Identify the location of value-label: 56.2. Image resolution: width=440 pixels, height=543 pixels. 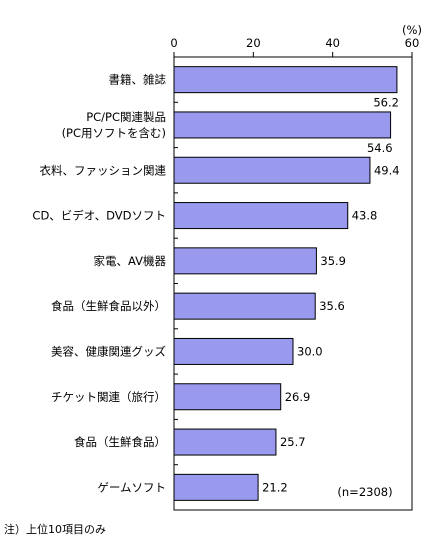
(386, 103).